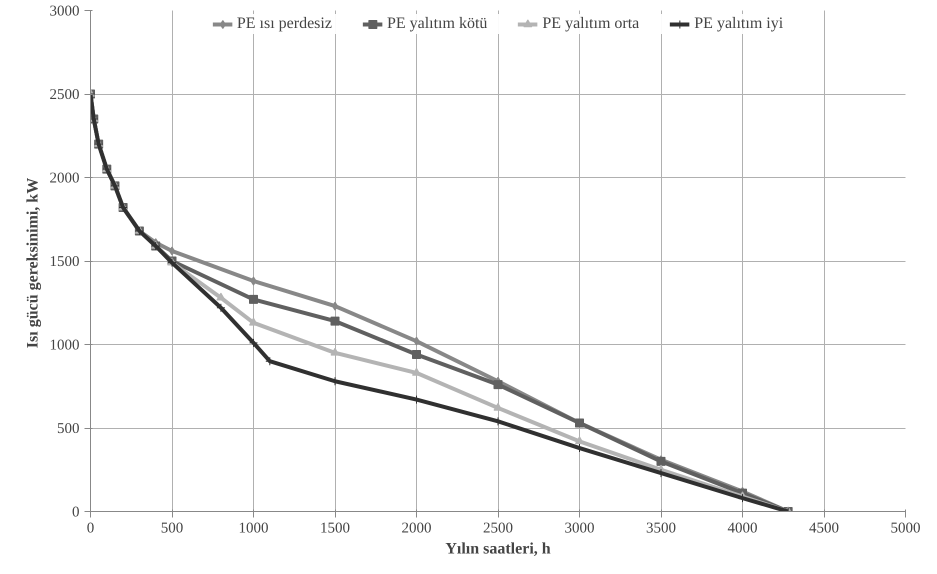  I want to click on legend-label: PE yalıtım iyi, so click(739, 24).